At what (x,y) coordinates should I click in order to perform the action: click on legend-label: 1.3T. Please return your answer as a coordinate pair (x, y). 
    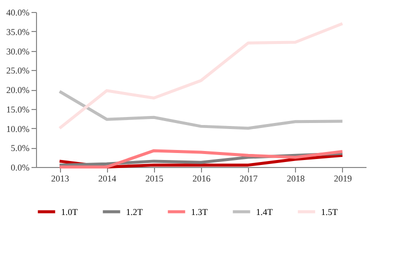
    Looking at the image, I should click on (199, 211).